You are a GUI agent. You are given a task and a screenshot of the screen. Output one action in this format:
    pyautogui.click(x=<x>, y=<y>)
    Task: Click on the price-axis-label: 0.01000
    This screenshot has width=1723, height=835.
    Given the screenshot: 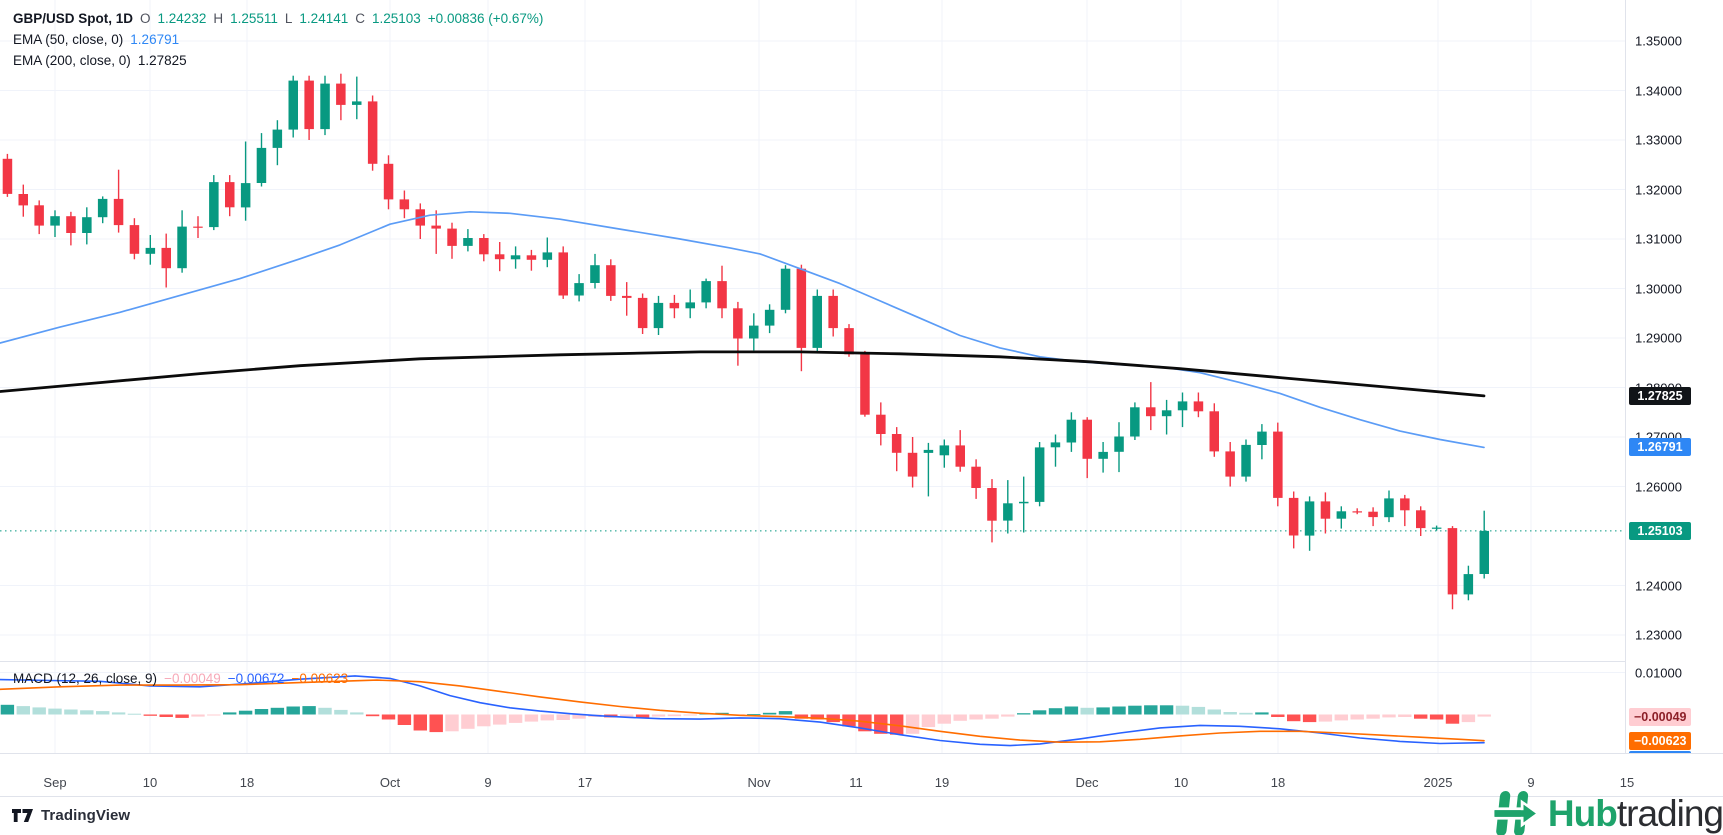 What is the action you would take?
    pyautogui.click(x=1658, y=672)
    